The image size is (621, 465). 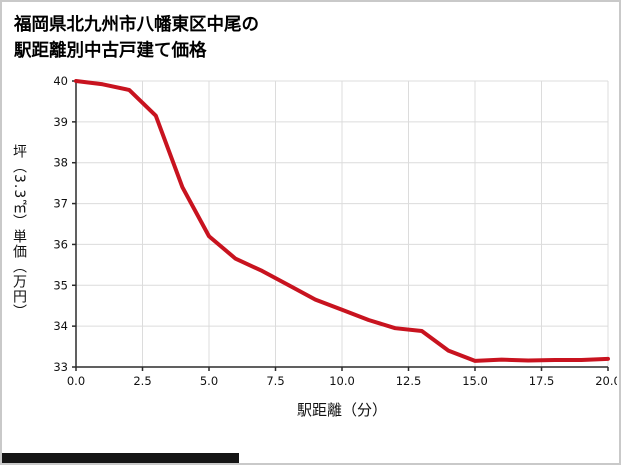 What do you see at coordinates (316, 38) in the screenshot?
I see `page-title: 福岡県北九州市八幡東区中尾の 駅距離別中古戸建て価格` at bounding box center [316, 38].